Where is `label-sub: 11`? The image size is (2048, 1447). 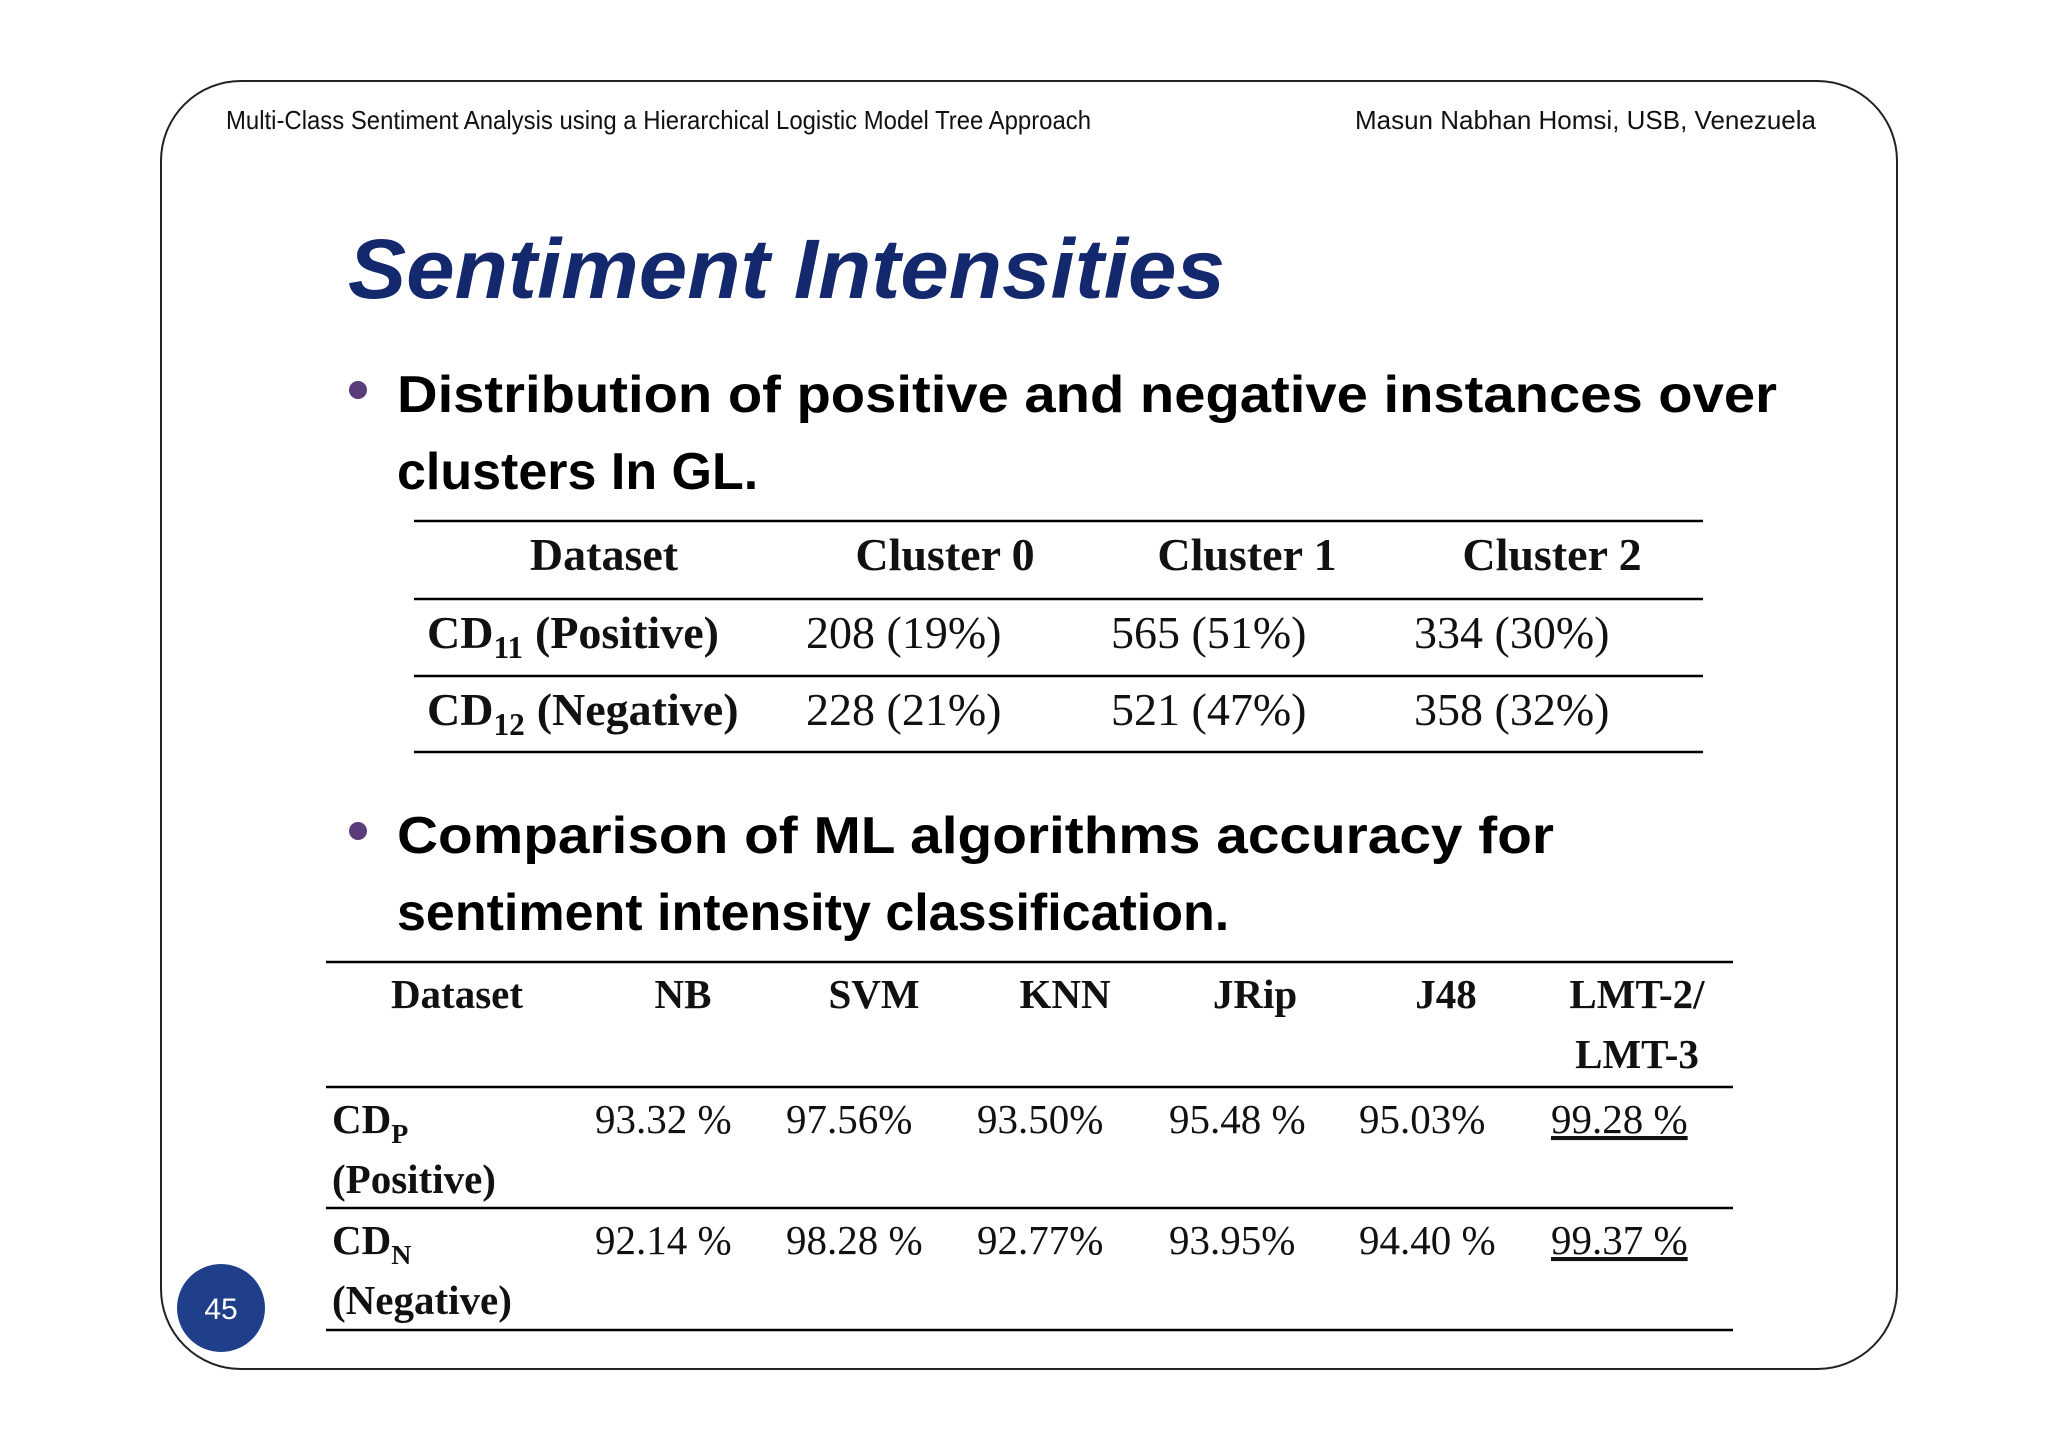
label-sub: 11 is located at coordinates (508, 647).